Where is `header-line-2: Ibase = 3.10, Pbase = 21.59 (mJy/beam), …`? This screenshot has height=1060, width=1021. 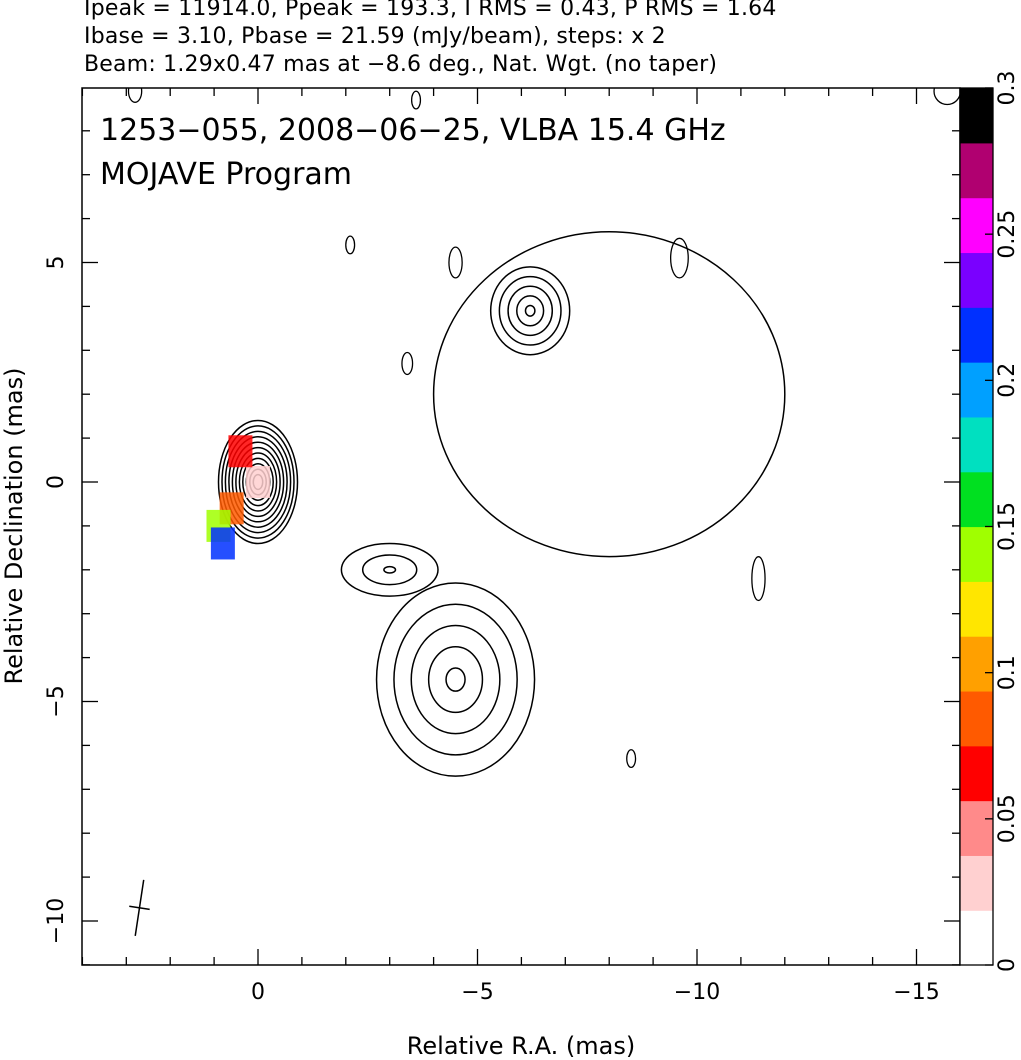 header-line-2: Ibase = 3.10, Pbase = 21.59 (mJy/beam), … is located at coordinates (375, 36).